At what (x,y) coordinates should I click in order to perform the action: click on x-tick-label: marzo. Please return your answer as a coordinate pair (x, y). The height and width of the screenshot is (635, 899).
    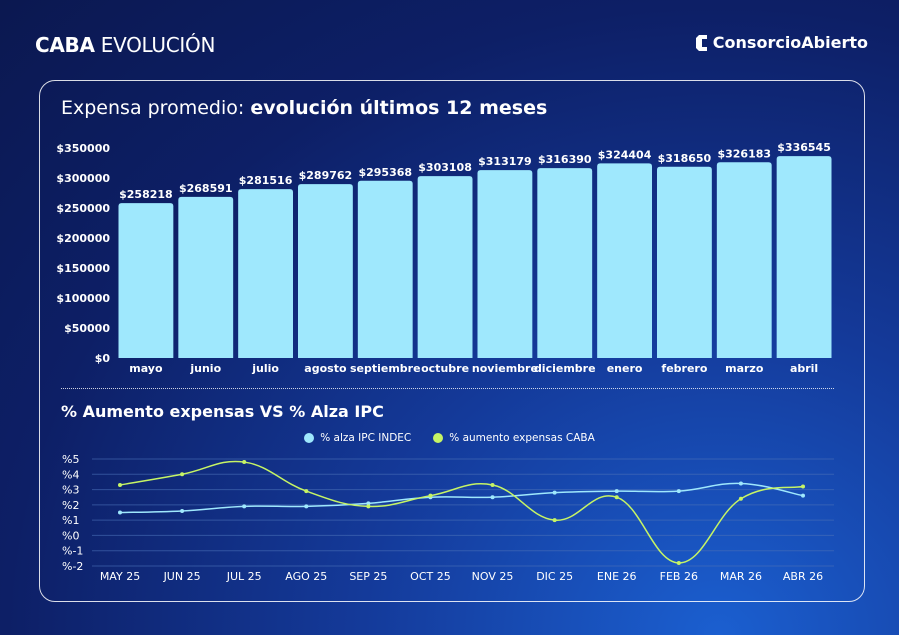
    Looking at the image, I should click on (744, 368).